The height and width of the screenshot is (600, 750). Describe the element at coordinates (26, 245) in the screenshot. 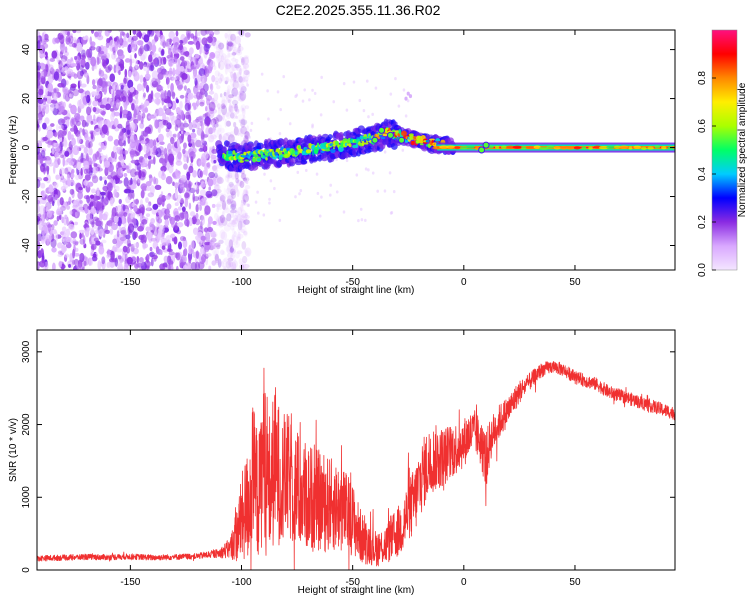

I see `spectrogram-ytick-label: -40` at that location.